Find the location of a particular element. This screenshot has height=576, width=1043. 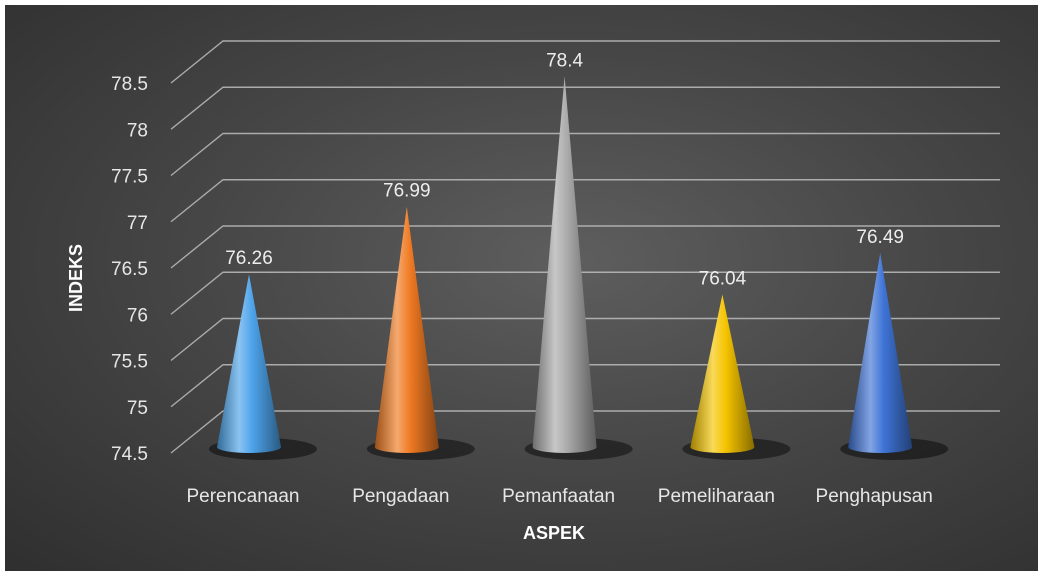

data-label: 76.49 is located at coordinates (880, 237).